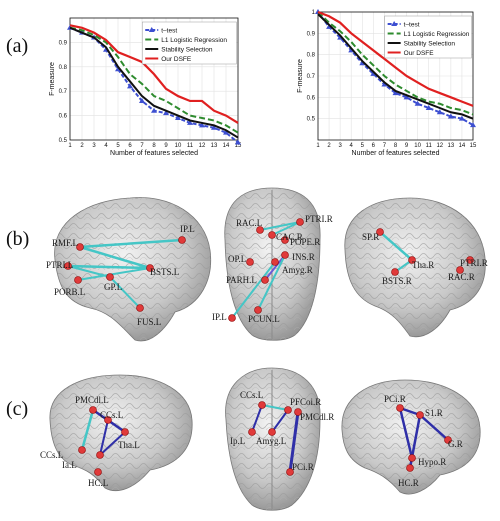 The image size is (500, 521). I want to click on lbl-b-op-l: OP.L, so click(237, 259).